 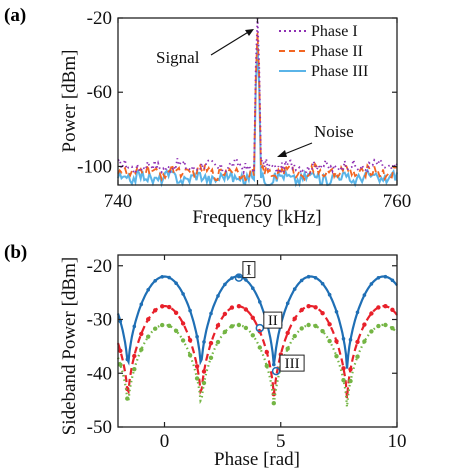 What do you see at coordinates (99, 266) in the screenshot?
I see `panel-b-ytick-label: -20` at bounding box center [99, 266].